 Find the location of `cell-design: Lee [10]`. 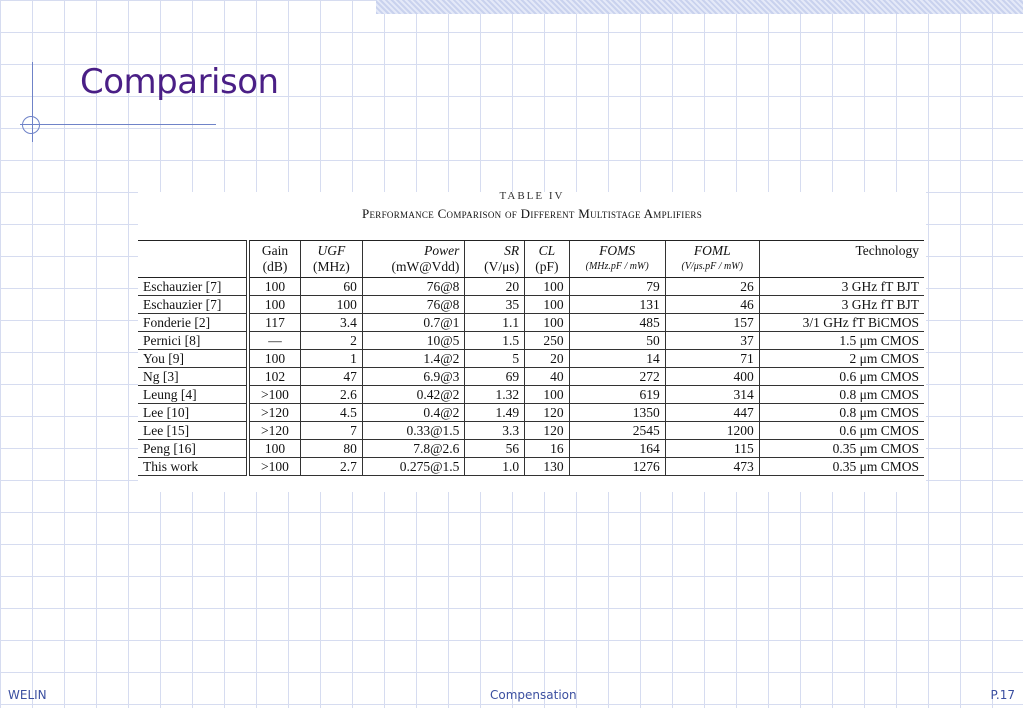

cell-design: Lee [10] is located at coordinates (194, 412).